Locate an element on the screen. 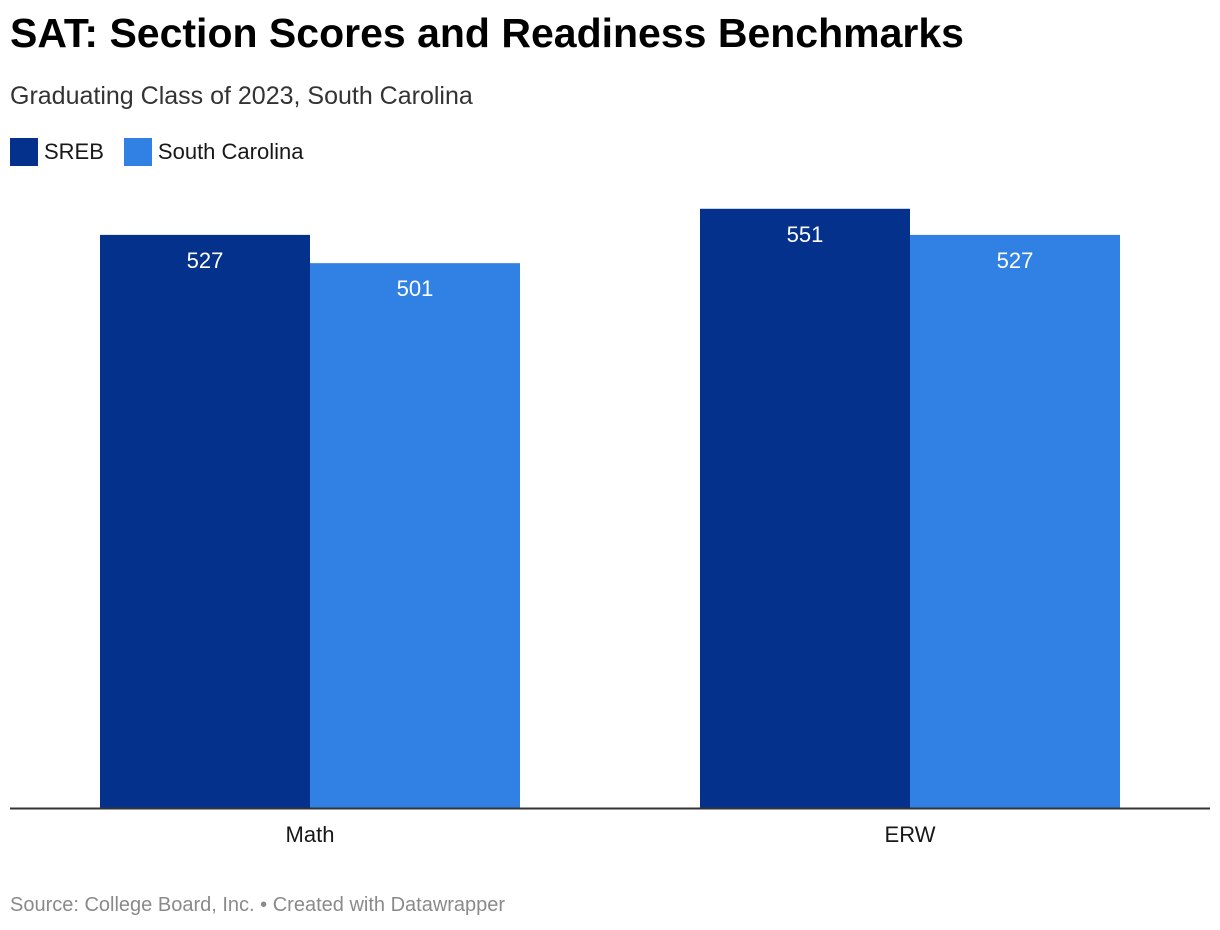  credit-note: Created with Datawrapper is located at coordinates (389, 905).